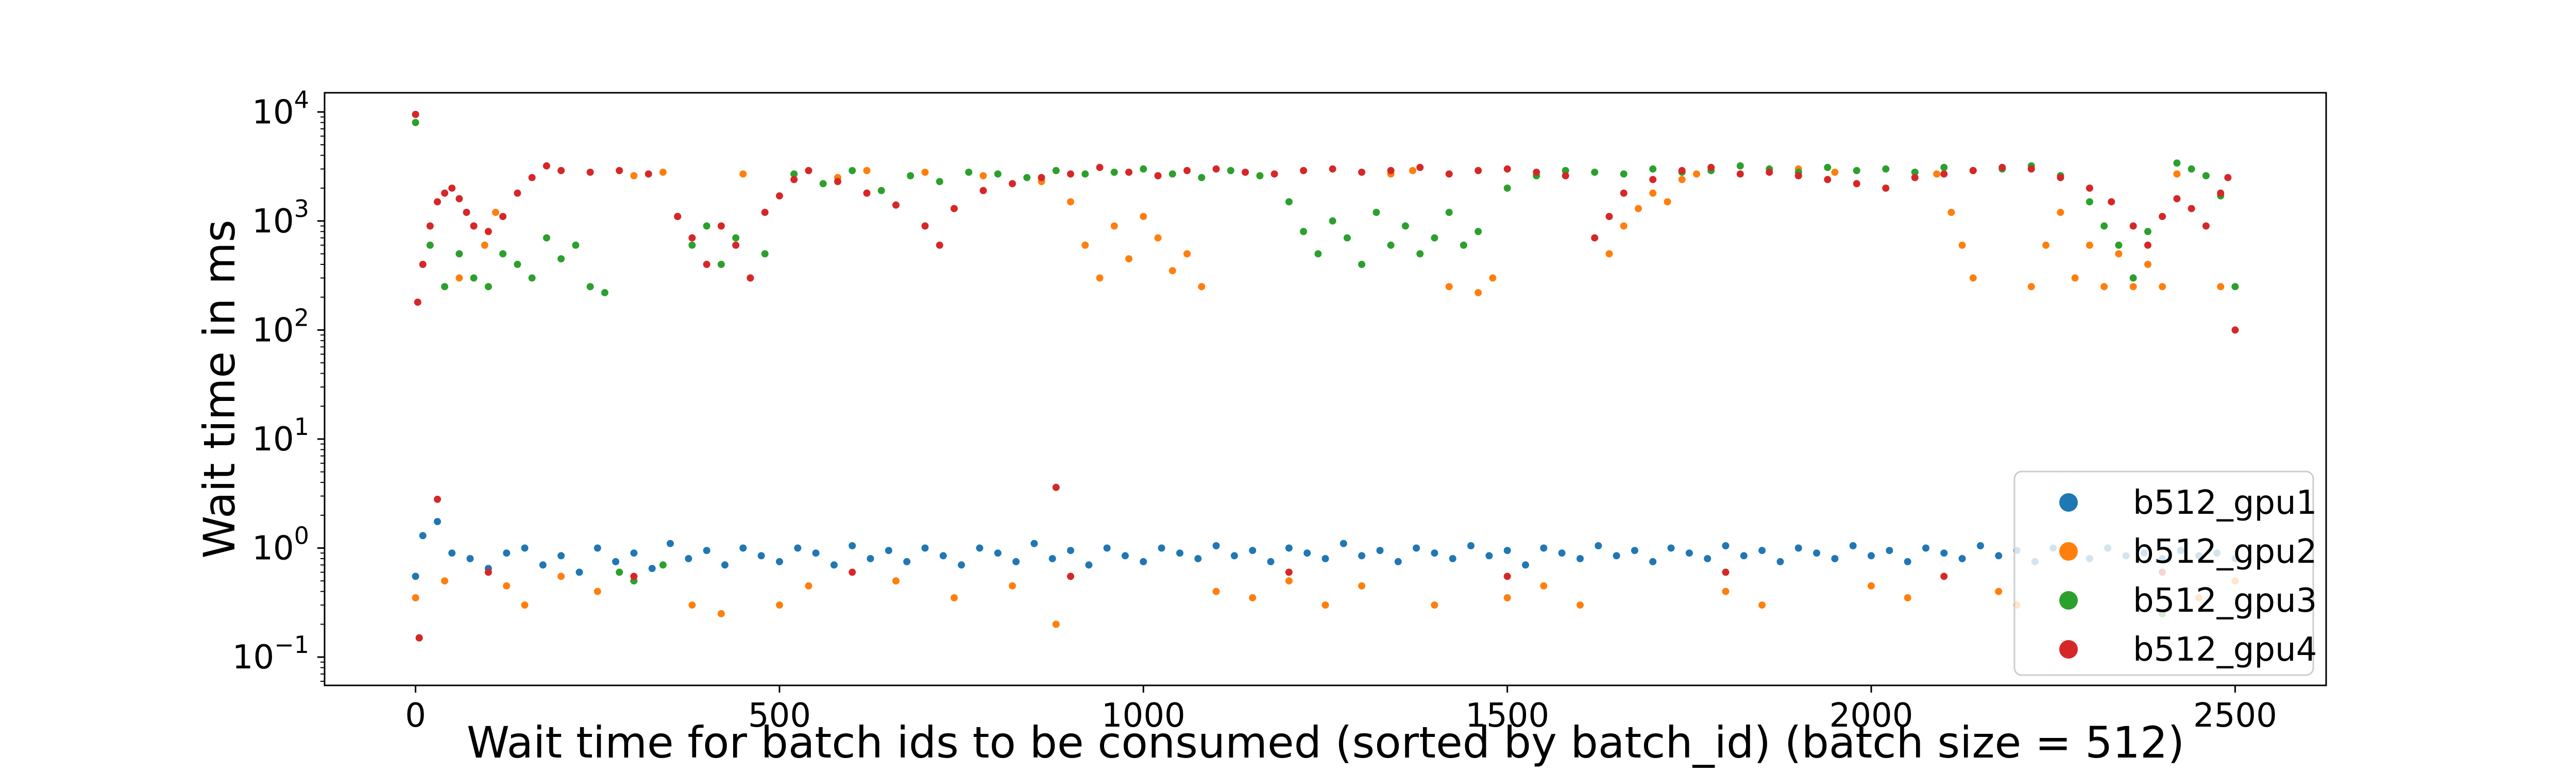 This screenshot has width=2576, height=773. What do you see at coordinates (1871, 716) in the screenshot?
I see `x-tick-label: 2000` at bounding box center [1871, 716].